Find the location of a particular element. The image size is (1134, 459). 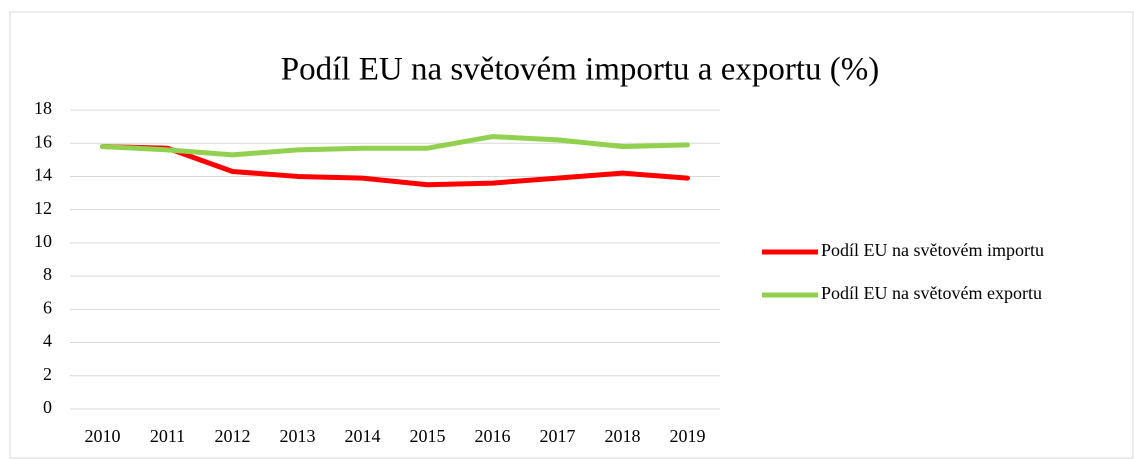

x-tick-label: 2015 is located at coordinates (428, 436).